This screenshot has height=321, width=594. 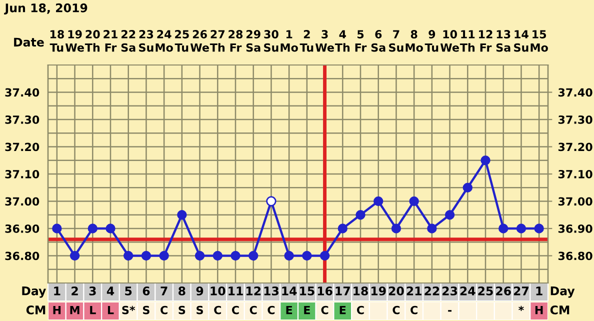 What do you see at coordinates (575, 92) in the screenshot?
I see `y2-tick-label: 37.40` at bounding box center [575, 92].